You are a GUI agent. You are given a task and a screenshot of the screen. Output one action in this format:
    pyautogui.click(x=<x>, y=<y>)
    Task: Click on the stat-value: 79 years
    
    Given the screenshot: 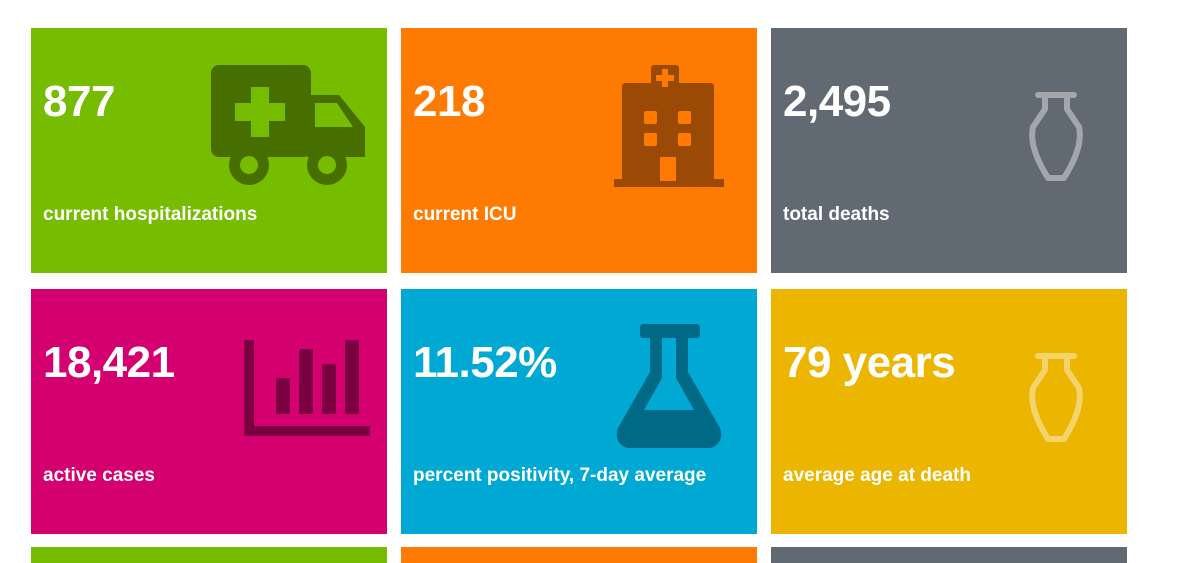 What is the action you would take?
    pyautogui.click(x=869, y=362)
    